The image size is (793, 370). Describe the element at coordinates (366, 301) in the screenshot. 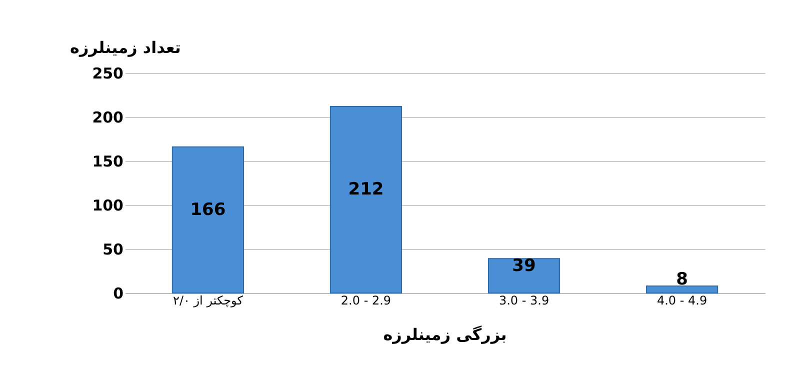

I see `x-tick-label: 2.0 - 2.9` at that location.